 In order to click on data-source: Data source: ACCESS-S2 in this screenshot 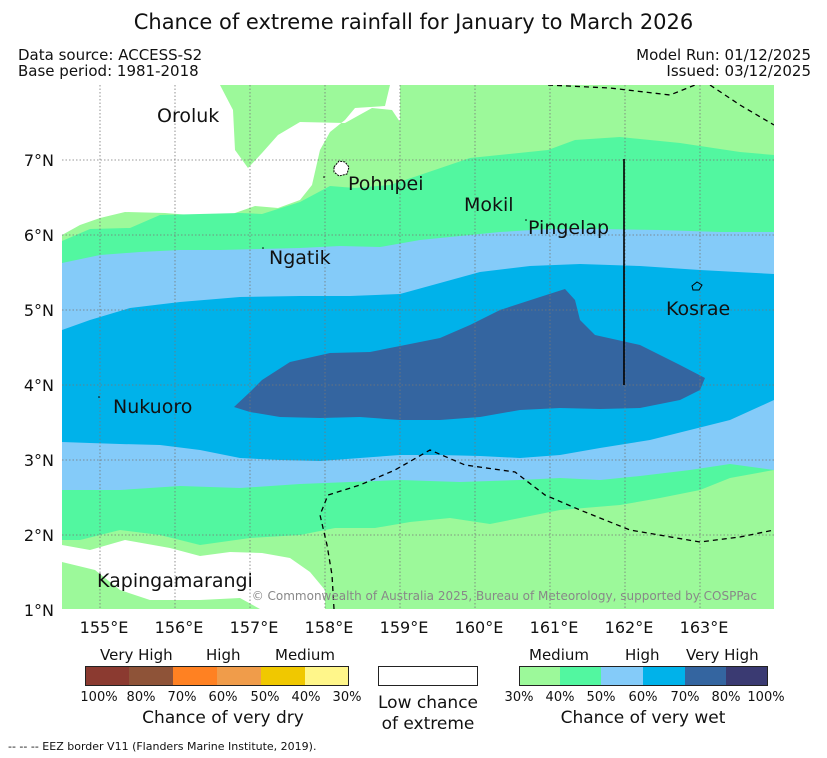, I will do `click(110, 55)`.